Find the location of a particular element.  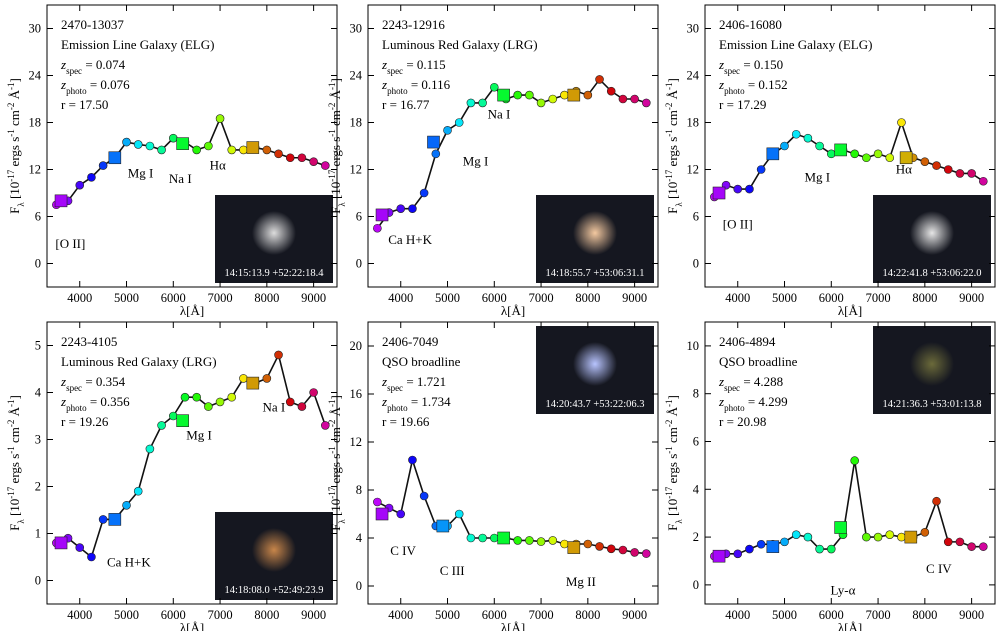

text-part: = 0.115 is located at coordinates (424, 64).